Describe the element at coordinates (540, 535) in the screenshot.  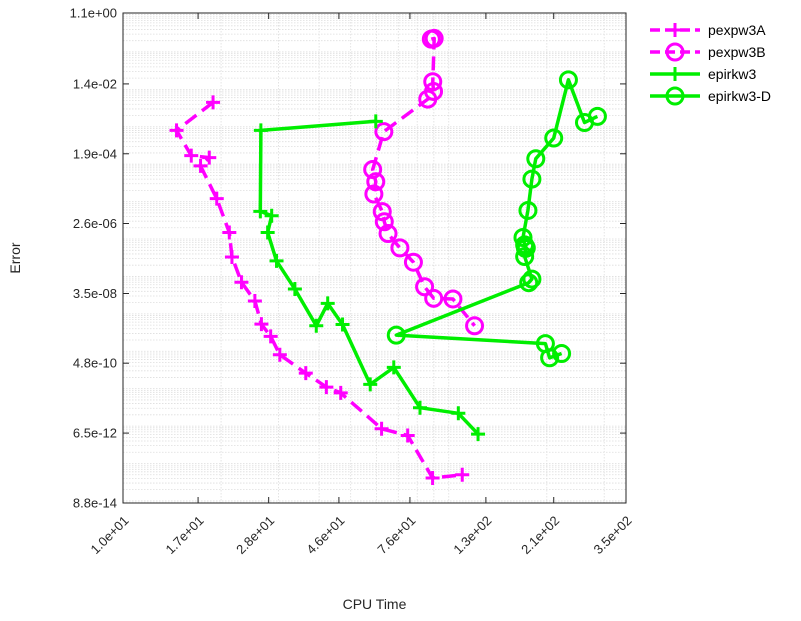
I see `x-tick-label: 2.1e+02` at that location.